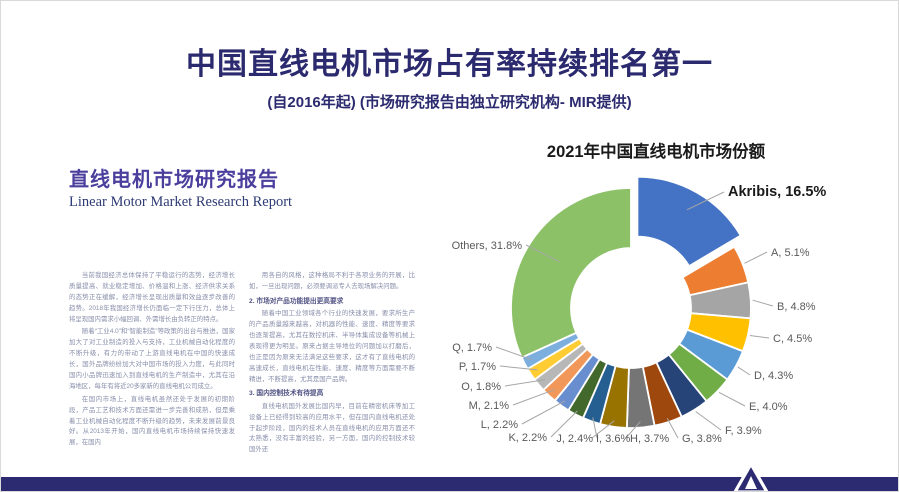 The height and width of the screenshot is (492, 899). What do you see at coordinates (513, 353) in the screenshot?
I see `leader-line-Q` at bounding box center [513, 353].